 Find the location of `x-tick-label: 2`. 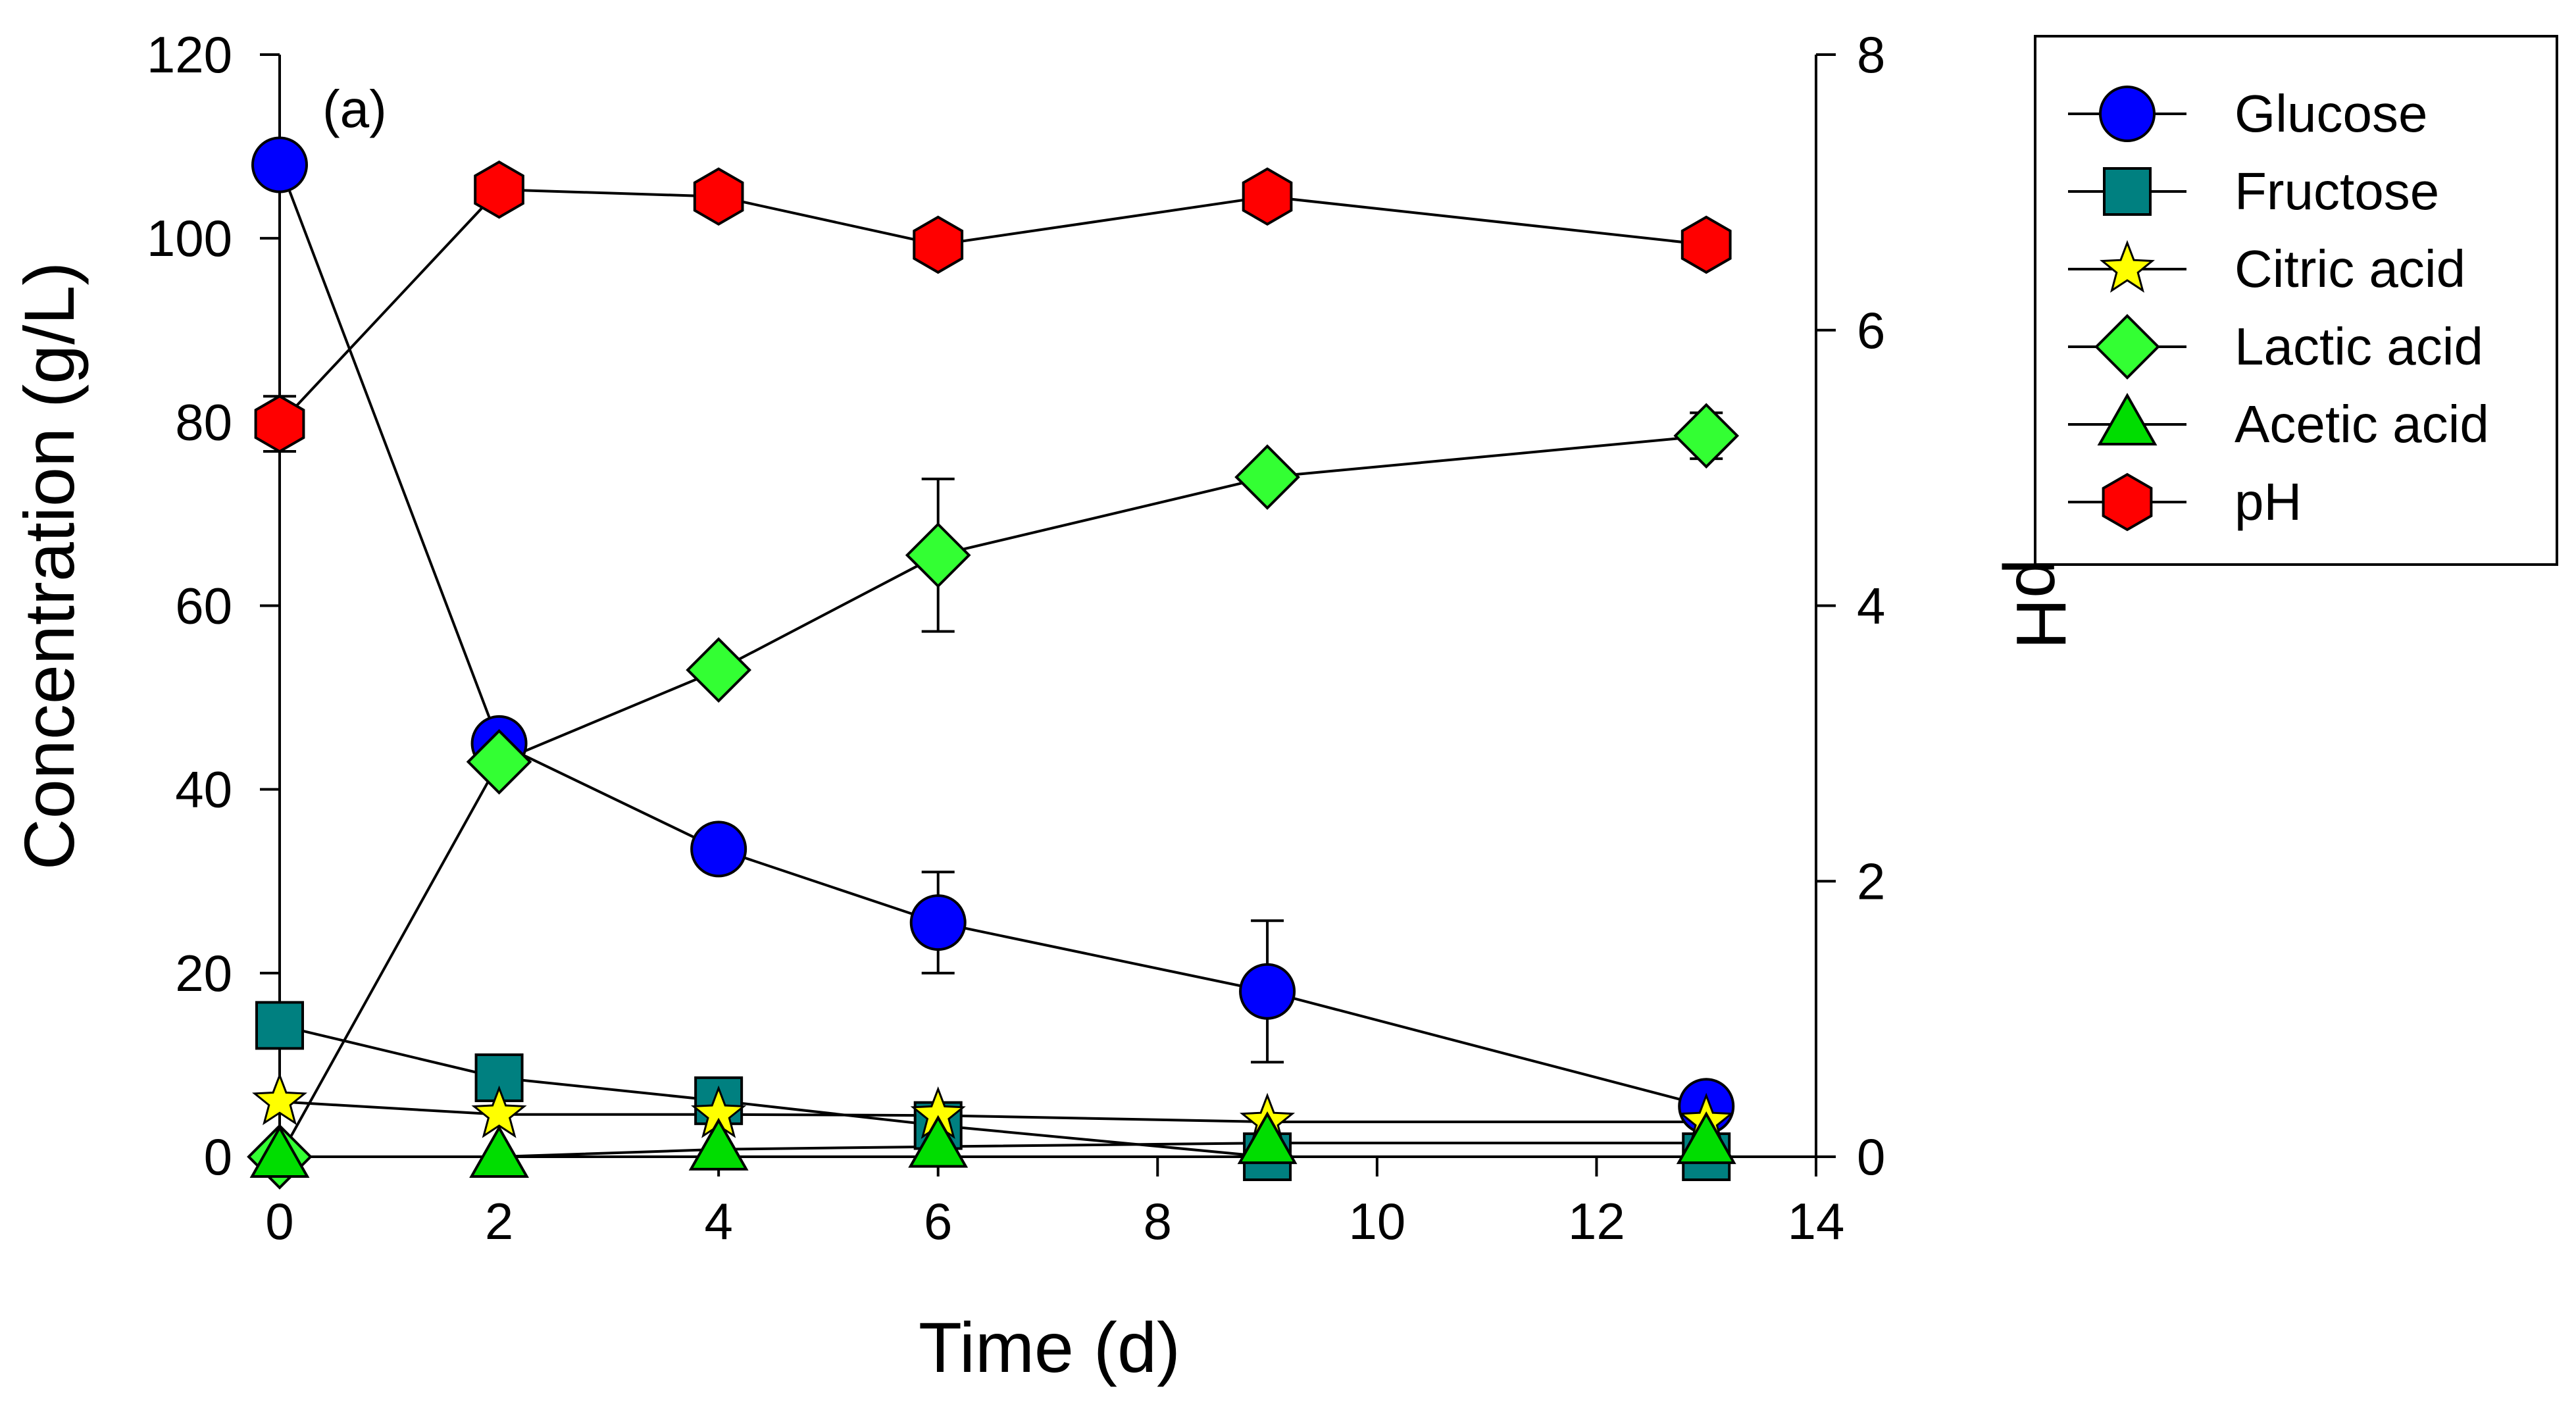

x-tick-label: 2 is located at coordinates (499, 1221).